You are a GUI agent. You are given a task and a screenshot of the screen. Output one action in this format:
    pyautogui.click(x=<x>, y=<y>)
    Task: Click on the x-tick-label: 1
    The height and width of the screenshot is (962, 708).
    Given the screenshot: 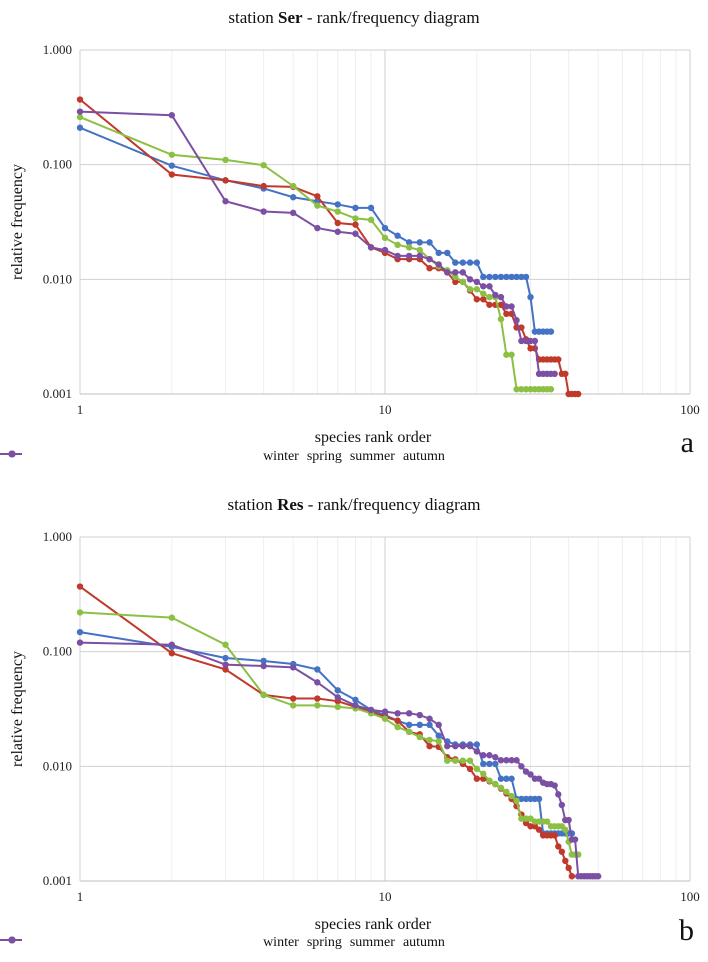 What is the action you would take?
    pyautogui.click(x=80, y=896)
    